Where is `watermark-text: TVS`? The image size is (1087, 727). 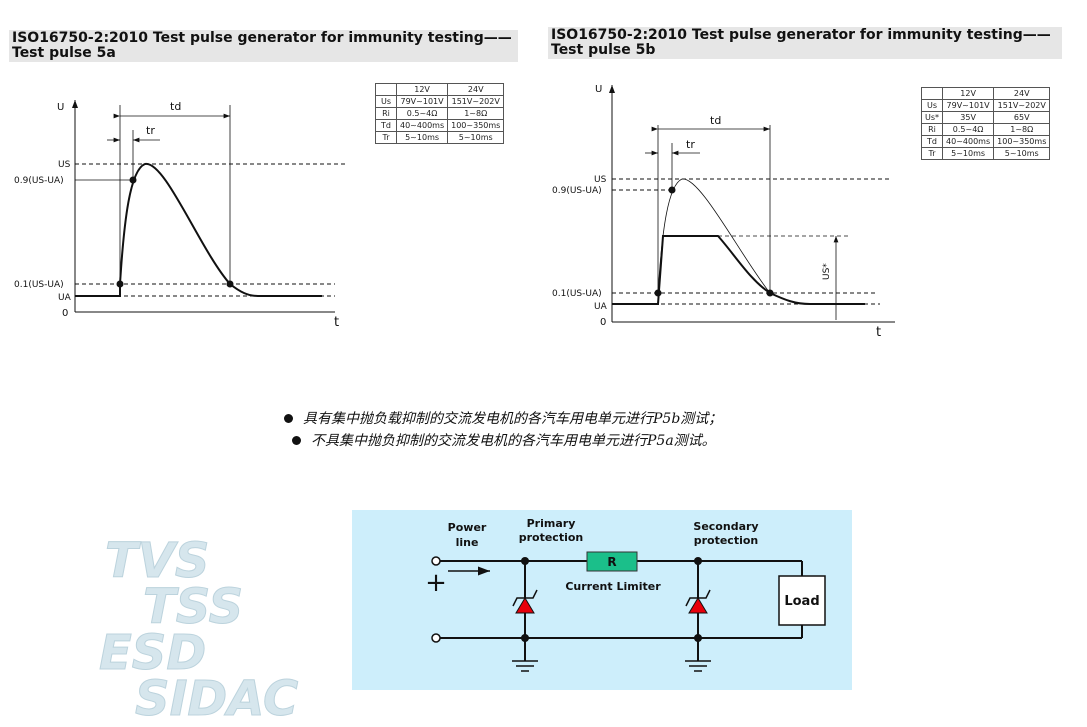
watermark-text: TVS is located at coordinates (157, 561).